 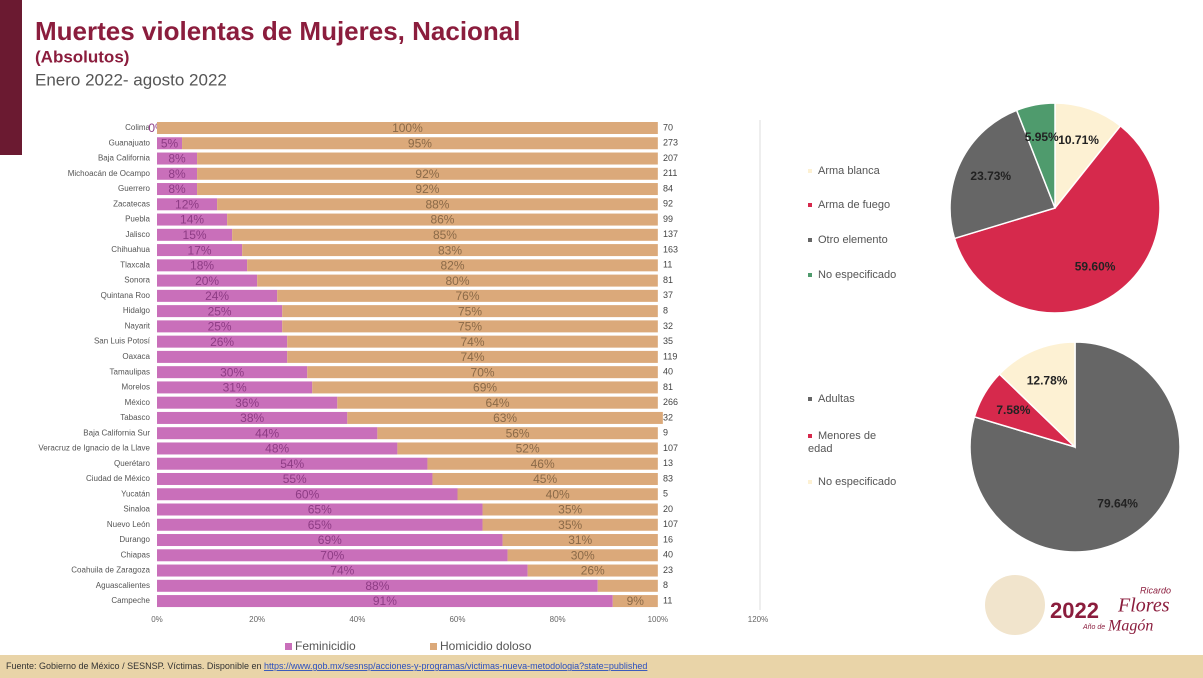 I want to click on data-label: 83%, so click(x=450, y=250).